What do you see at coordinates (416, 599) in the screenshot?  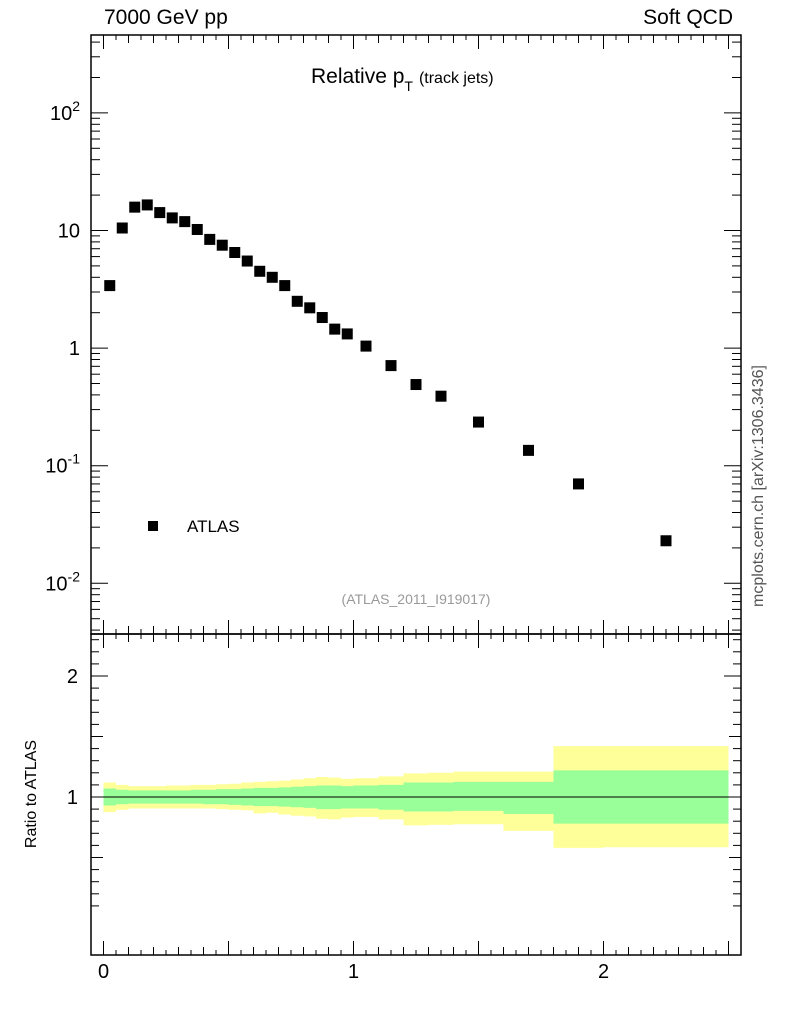 I see `analysis-label: (ATLAS_2011_I919017)` at bounding box center [416, 599].